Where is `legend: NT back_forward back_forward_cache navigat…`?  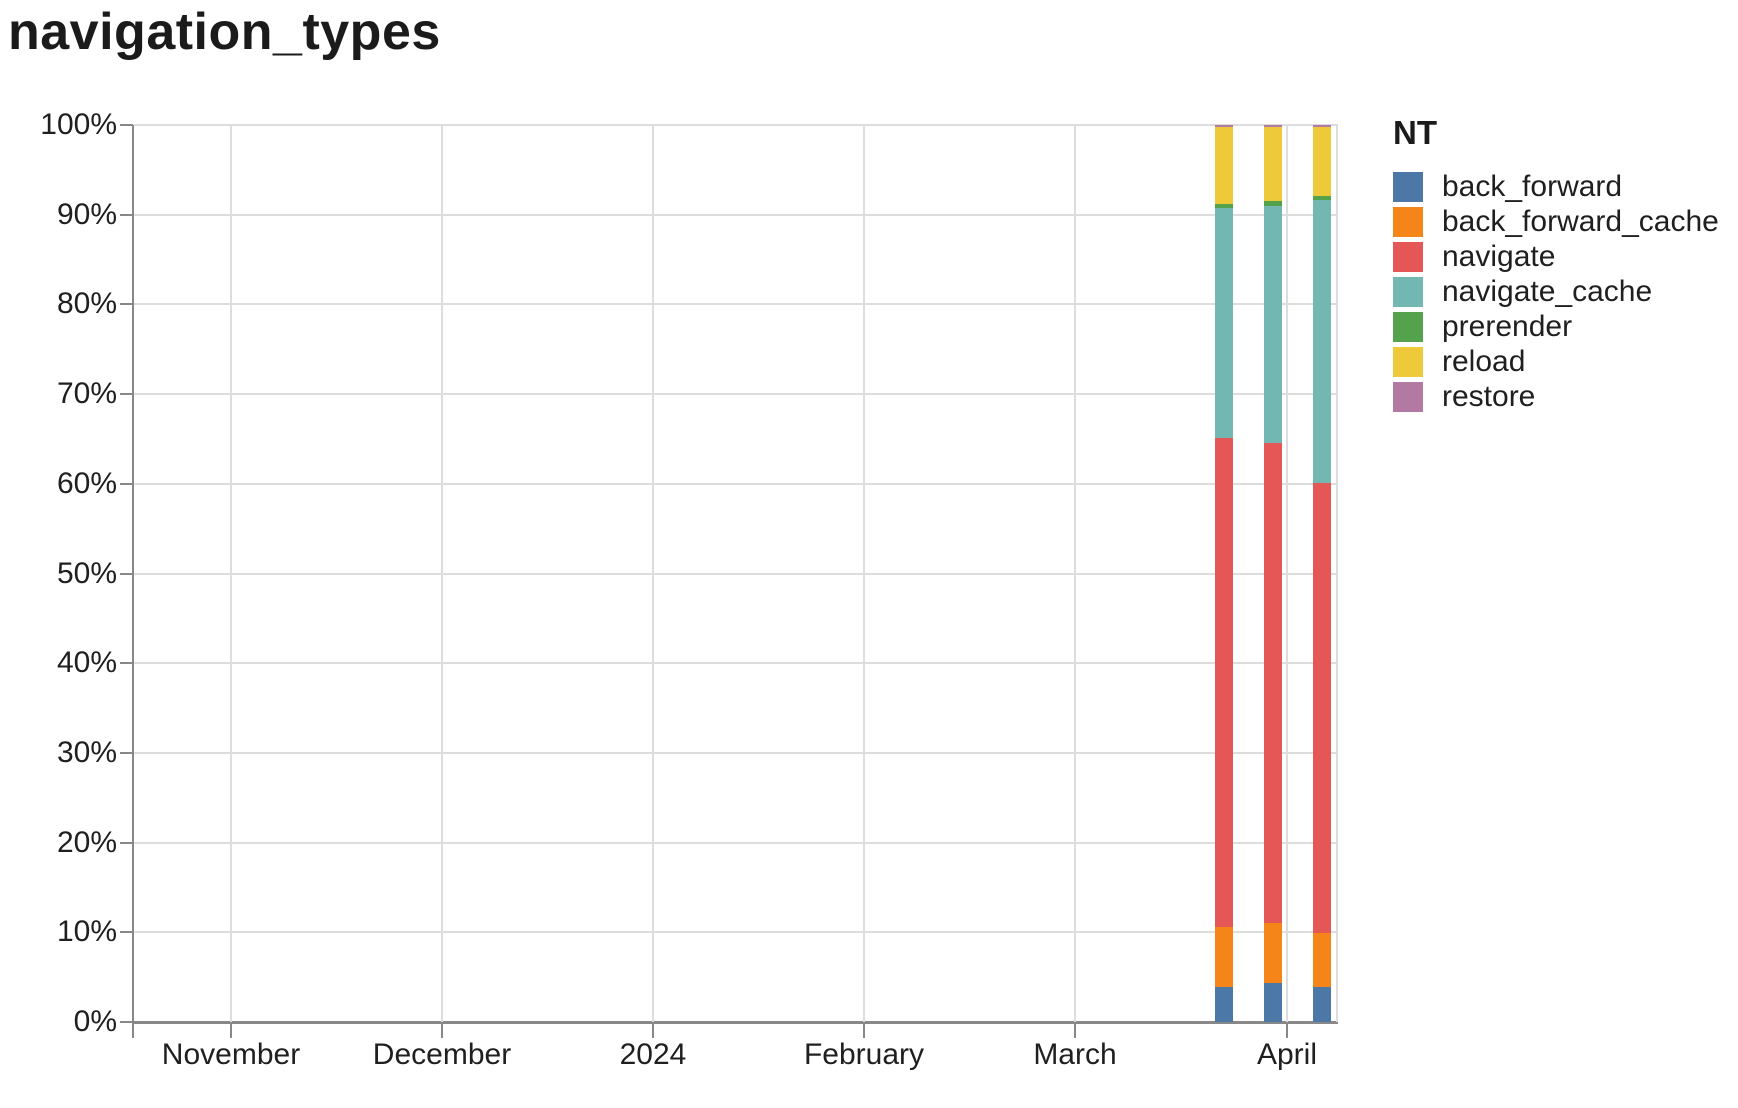 legend: NT back_forward back_forward_cache navigat… is located at coordinates (1558, 265).